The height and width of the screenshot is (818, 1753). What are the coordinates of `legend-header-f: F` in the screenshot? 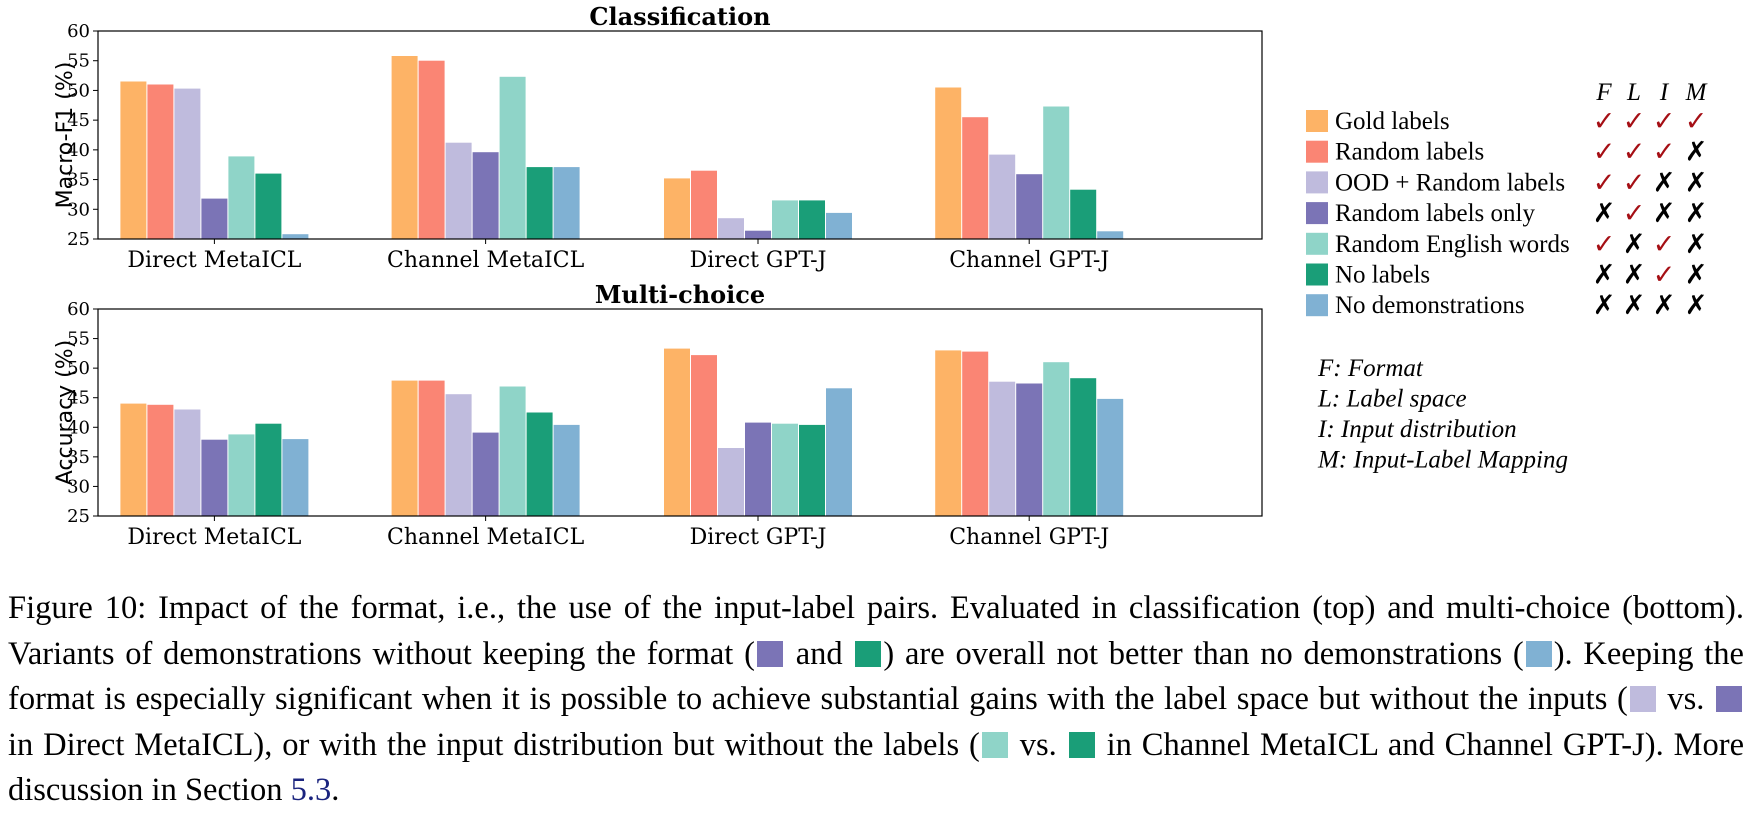 It's located at (1603, 92).